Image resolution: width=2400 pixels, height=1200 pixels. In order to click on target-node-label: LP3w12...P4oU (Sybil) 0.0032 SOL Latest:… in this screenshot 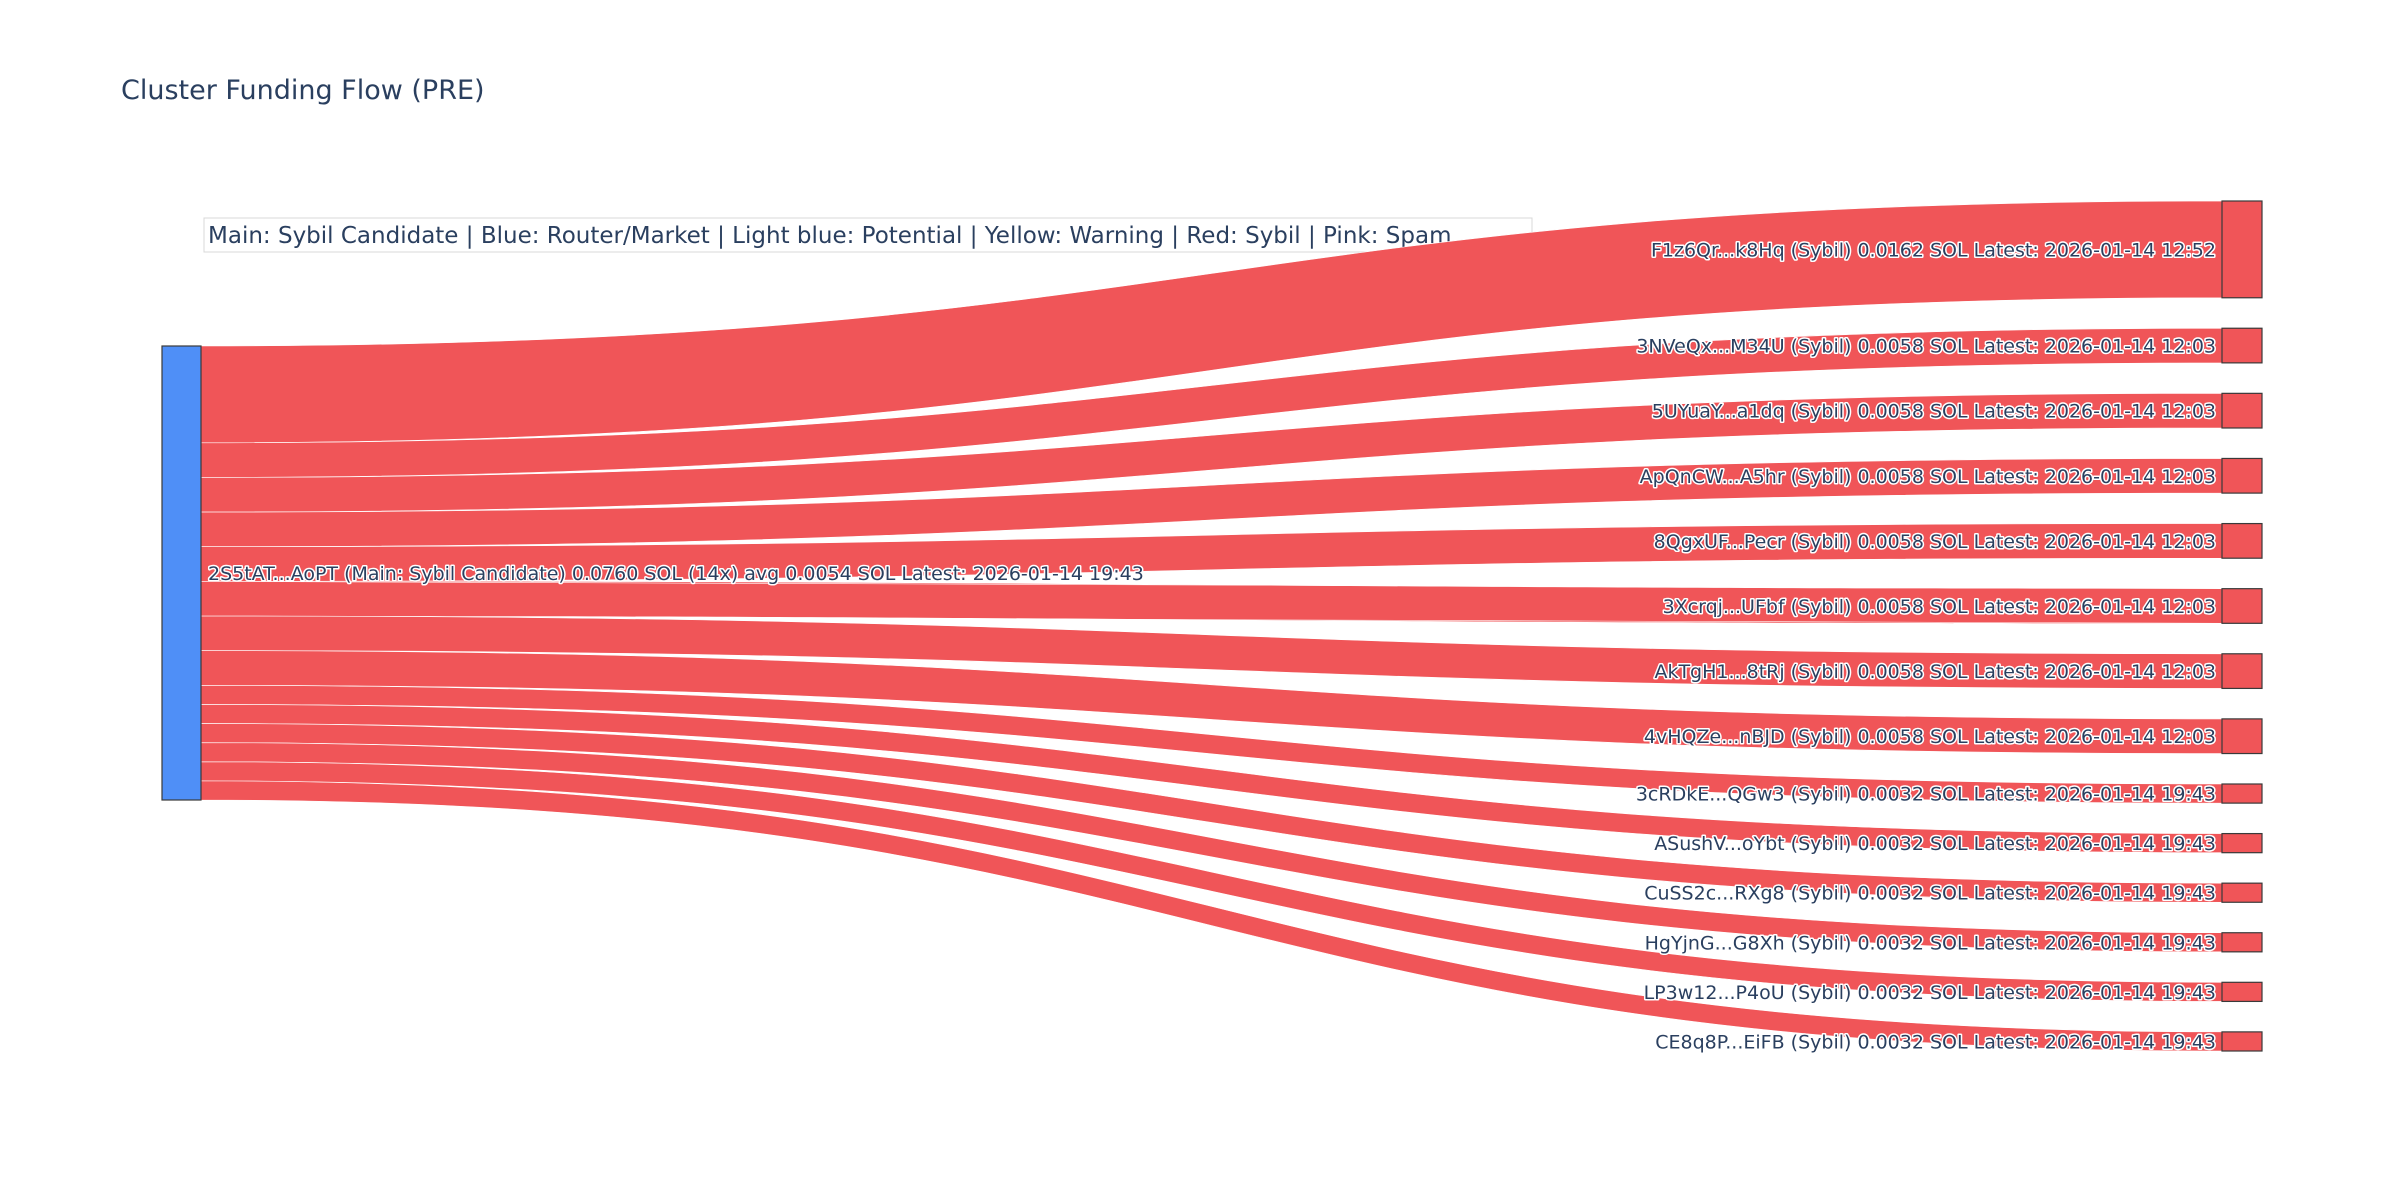, I will do `click(1930, 993)`.